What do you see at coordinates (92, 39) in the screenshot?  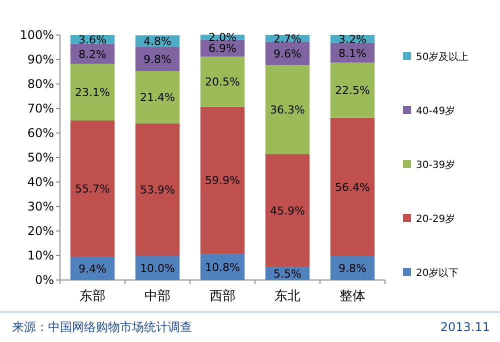 I see `data-label: 3.6%` at bounding box center [92, 39].